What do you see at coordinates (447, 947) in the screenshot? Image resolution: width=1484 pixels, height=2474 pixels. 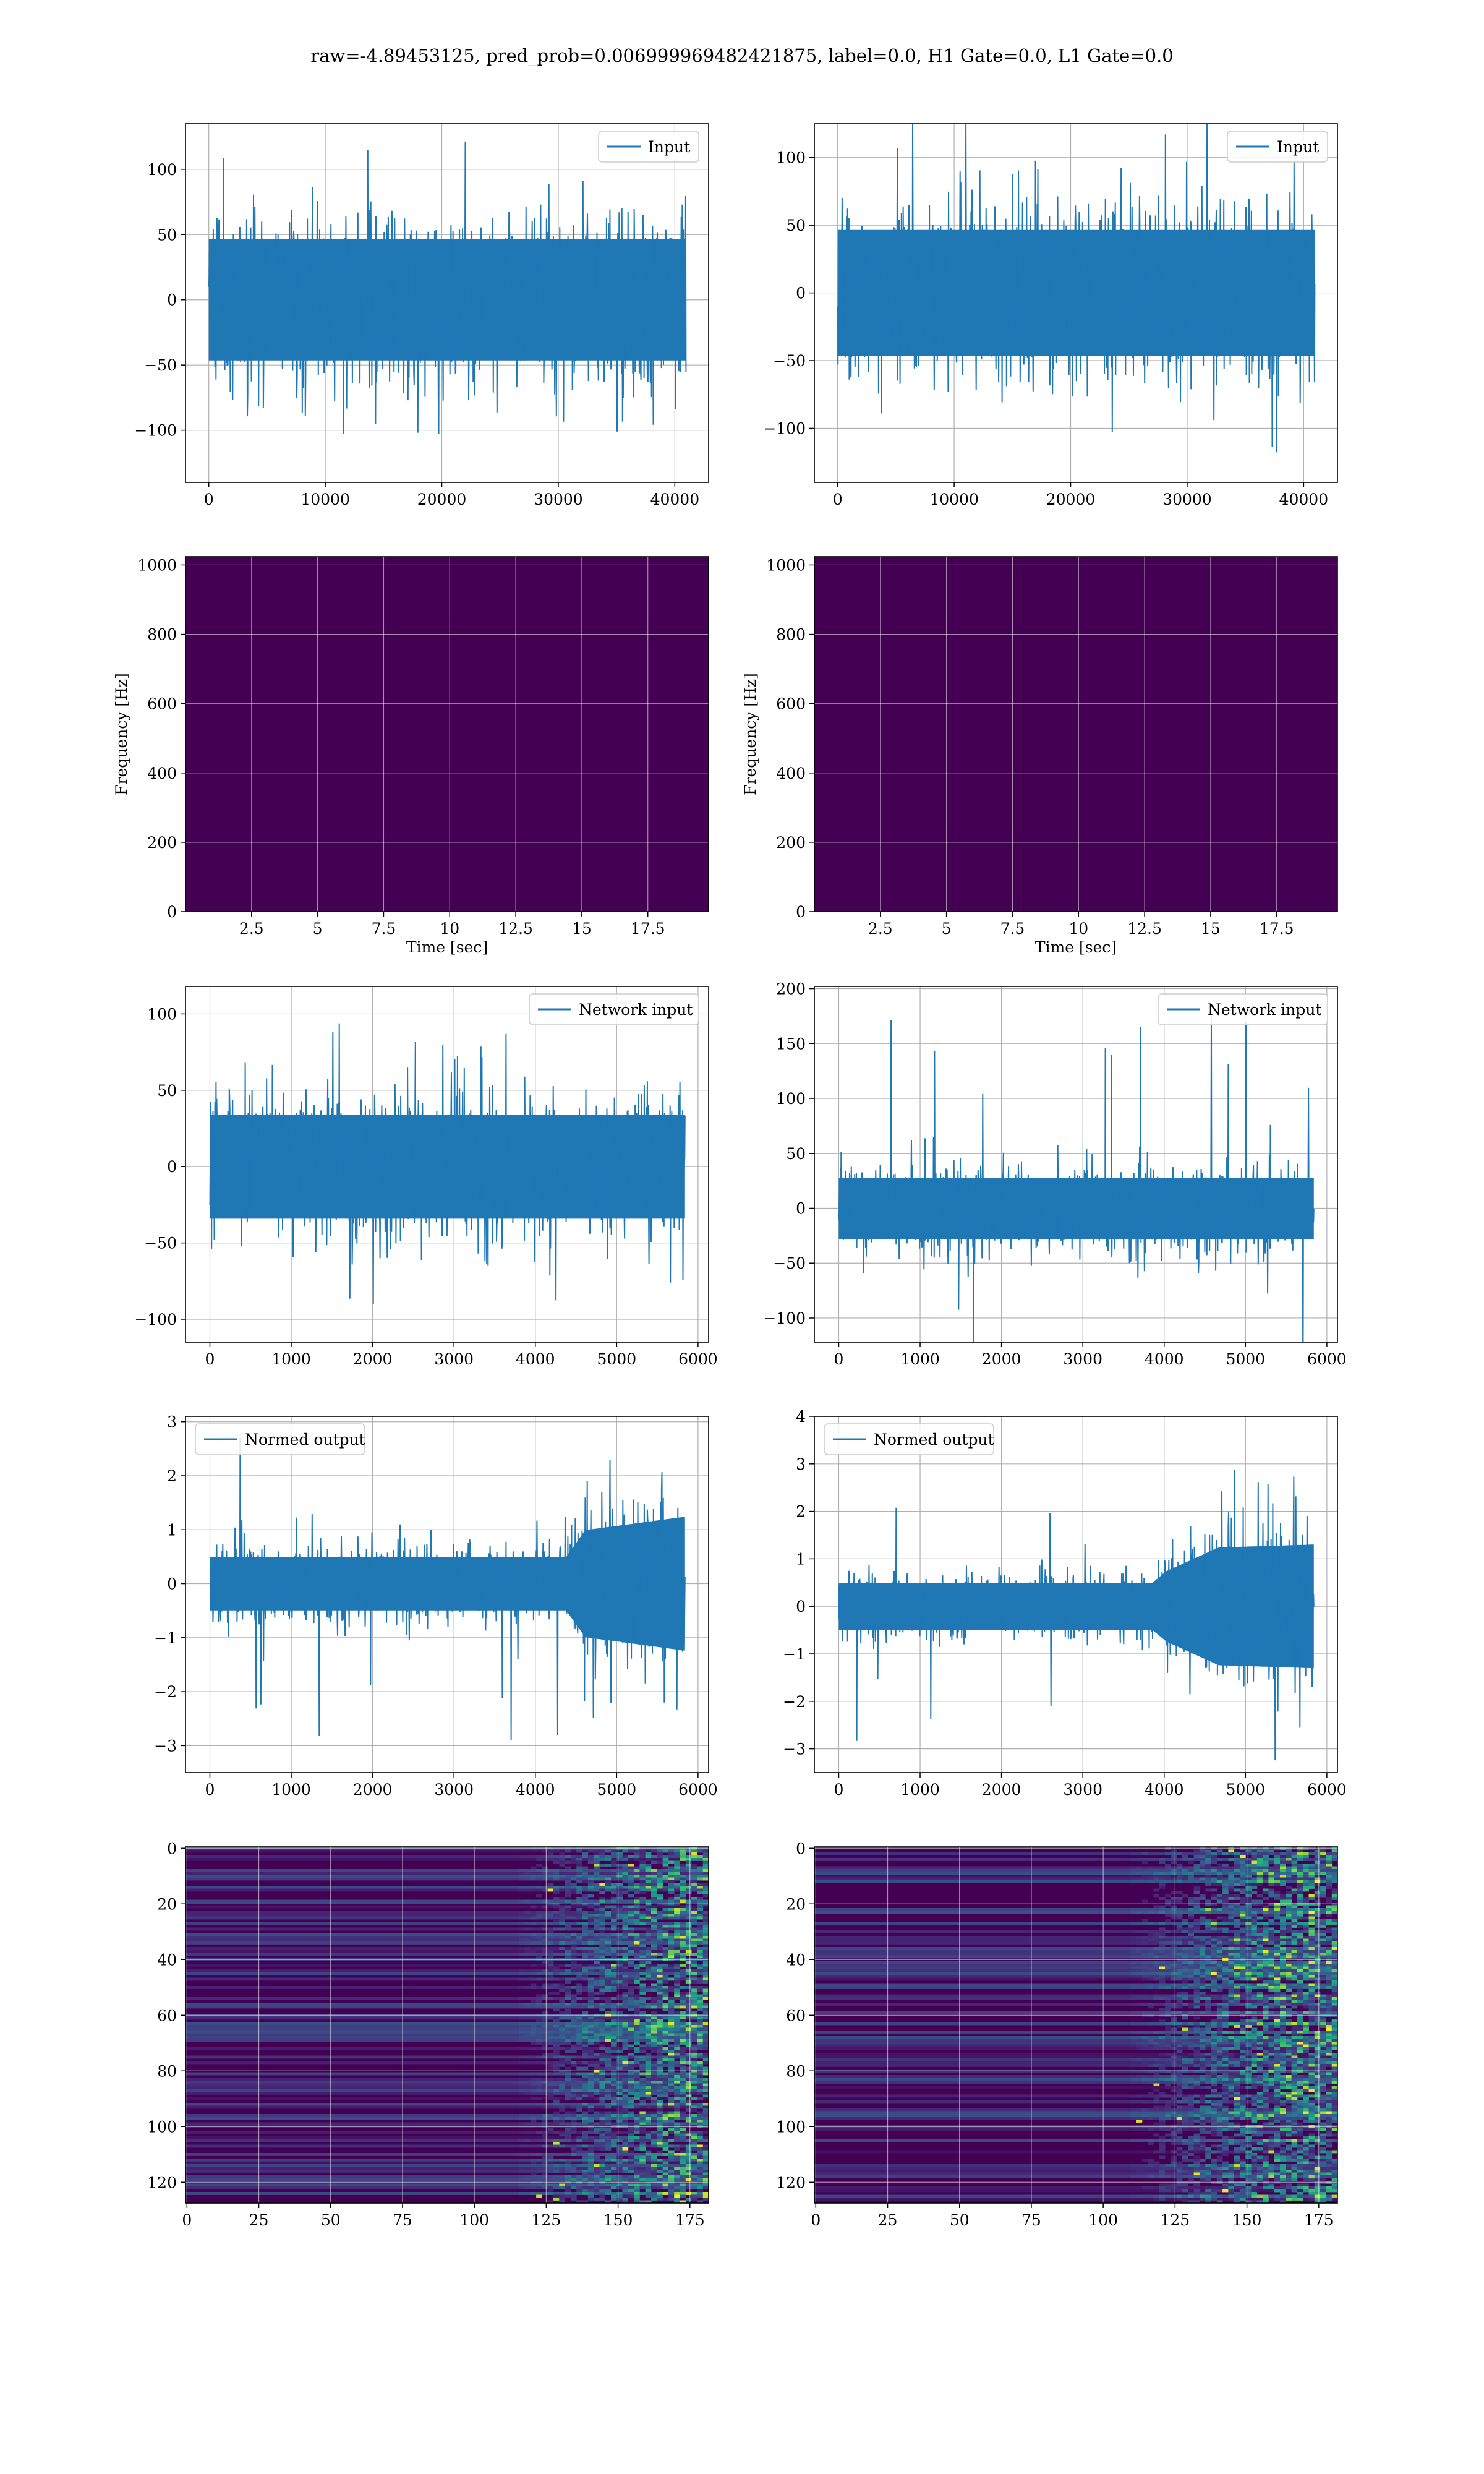 I see `x-axis-label: Time [sec]` at bounding box center [447, 947].